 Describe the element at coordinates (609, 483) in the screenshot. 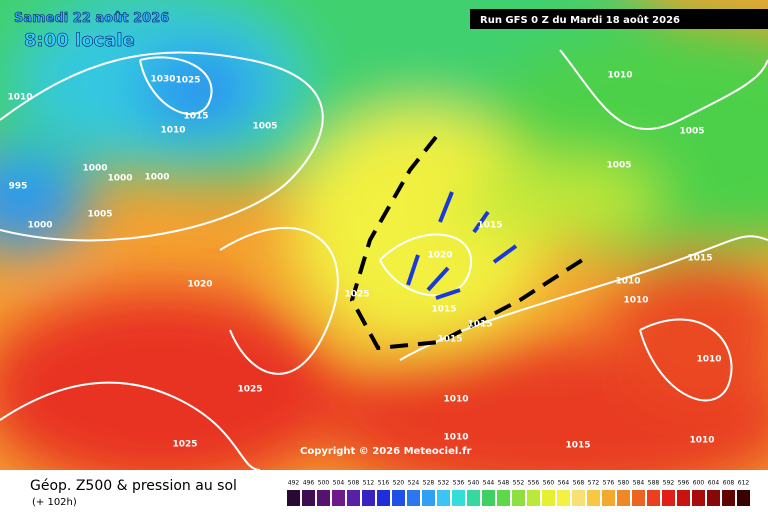

I see `legend-label: 576` at that location.